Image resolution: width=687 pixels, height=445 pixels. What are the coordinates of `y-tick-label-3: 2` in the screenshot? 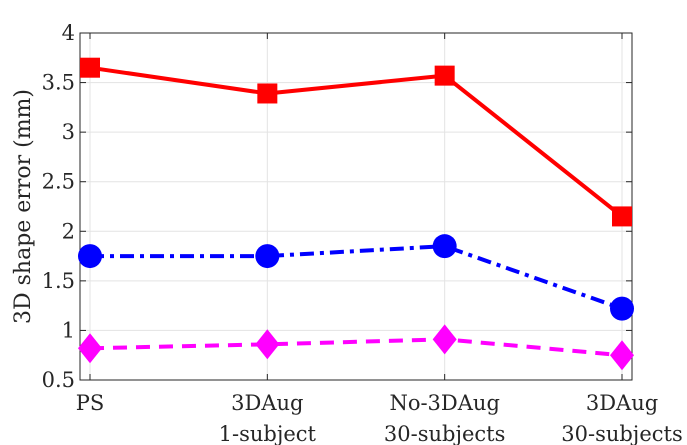 It's located at (68, 231).